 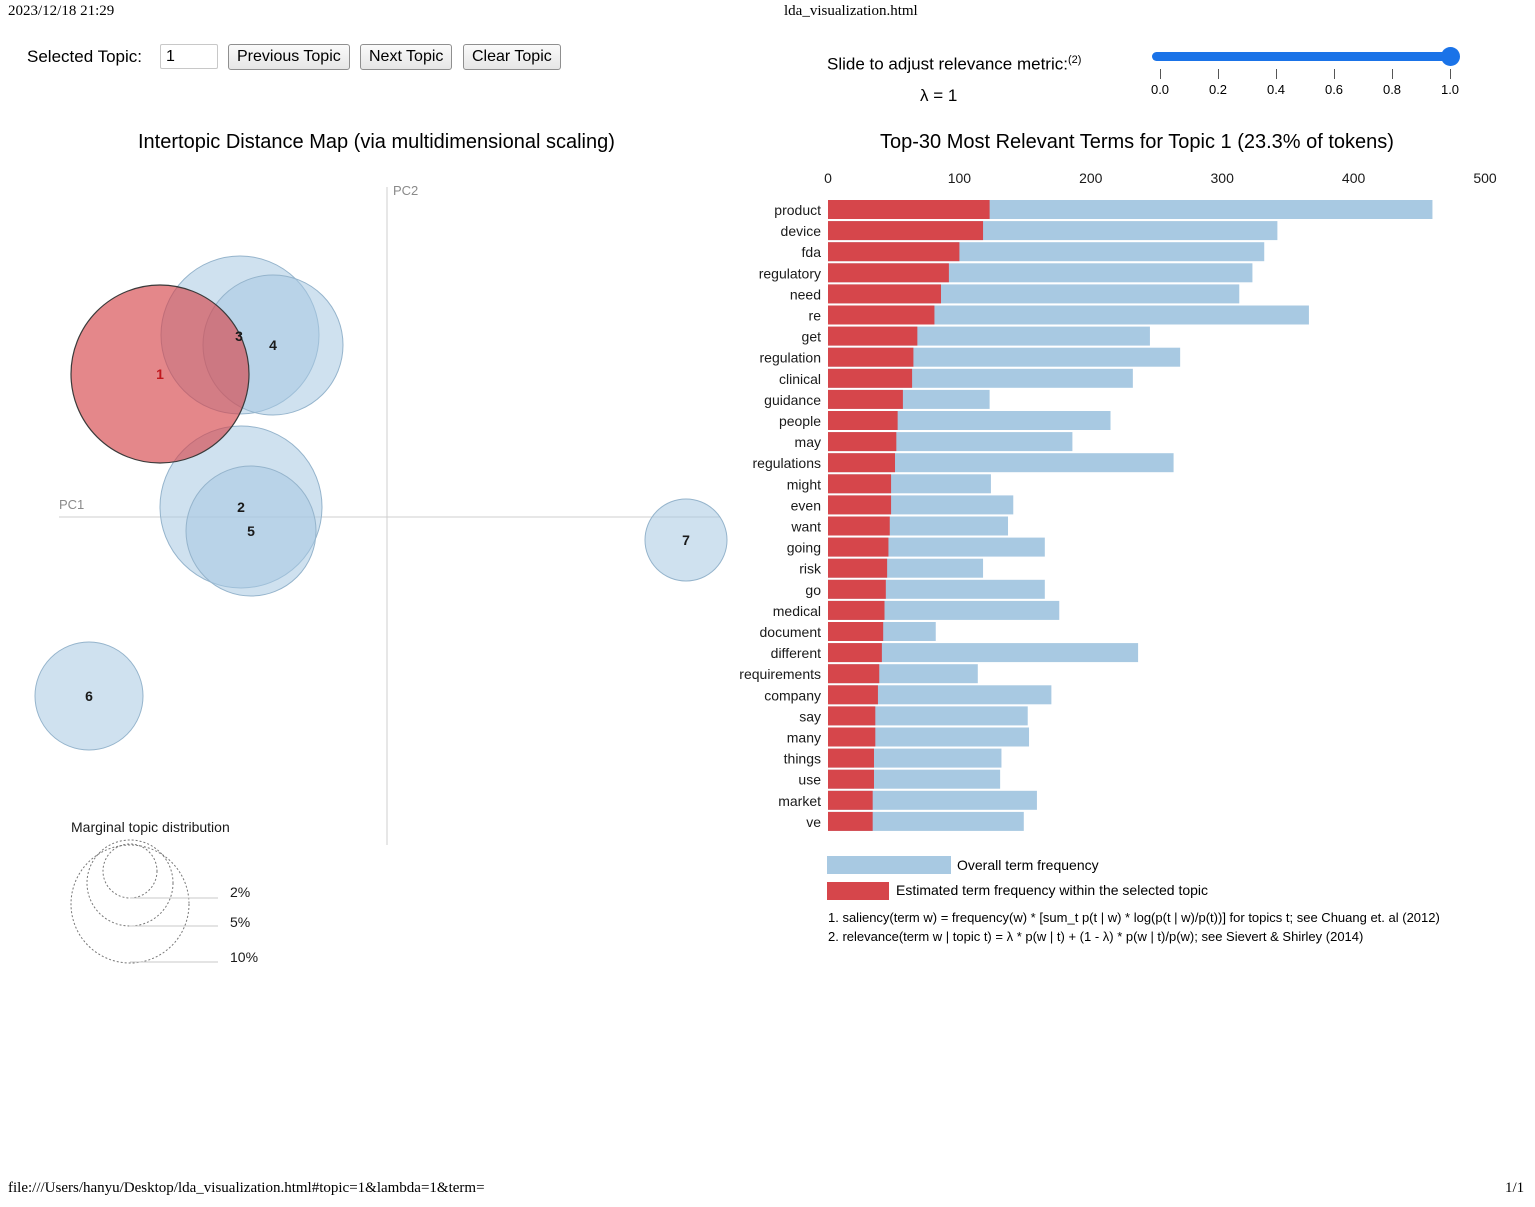 I want to click on topic-label-1: 1, so click(x=160, y=374).